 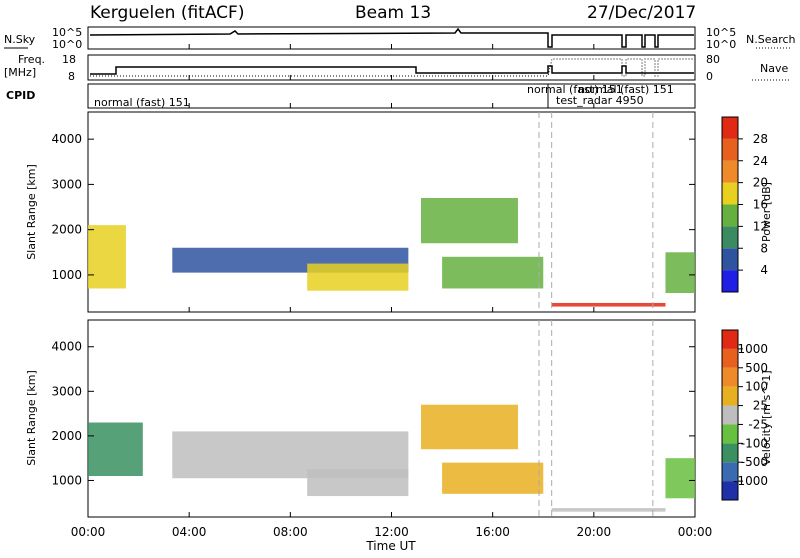 I want to click on colorbar-tick-label: 4, so click(x=764, y=270).